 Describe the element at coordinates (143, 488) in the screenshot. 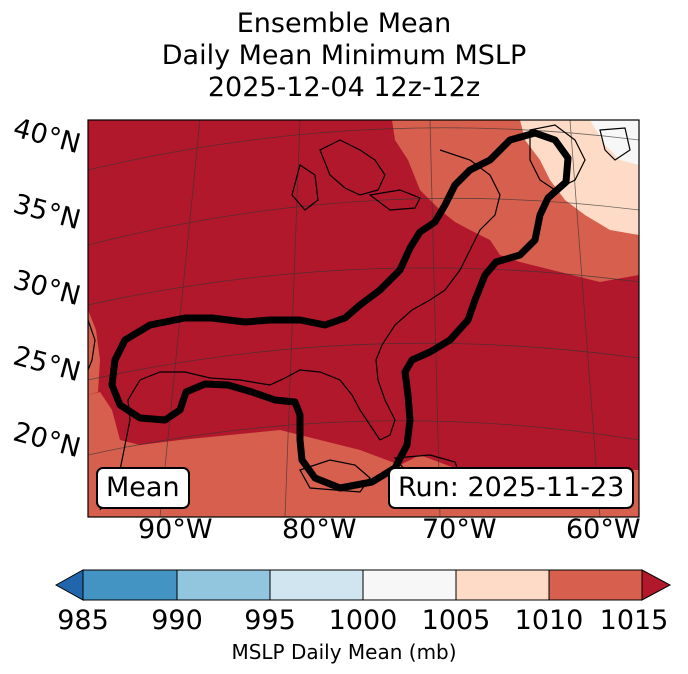

I see `mean-badge: Mean` at that location.